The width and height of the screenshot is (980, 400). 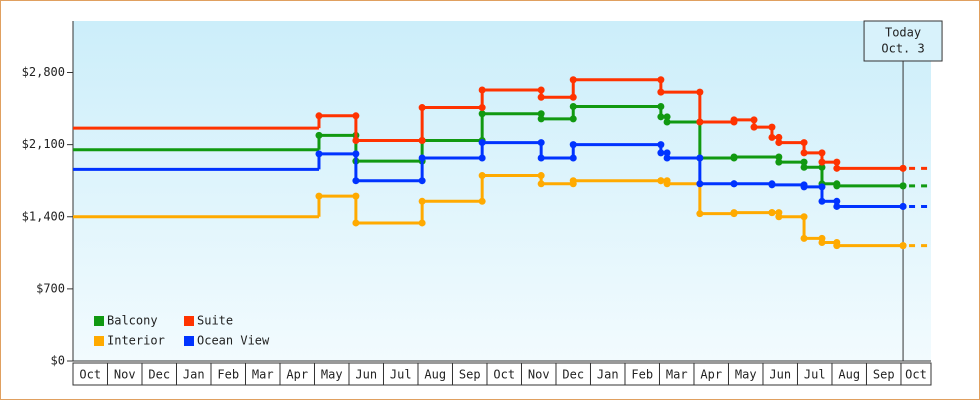 I want to click on x-tick-label: Jun, so click(x=780, y=375).